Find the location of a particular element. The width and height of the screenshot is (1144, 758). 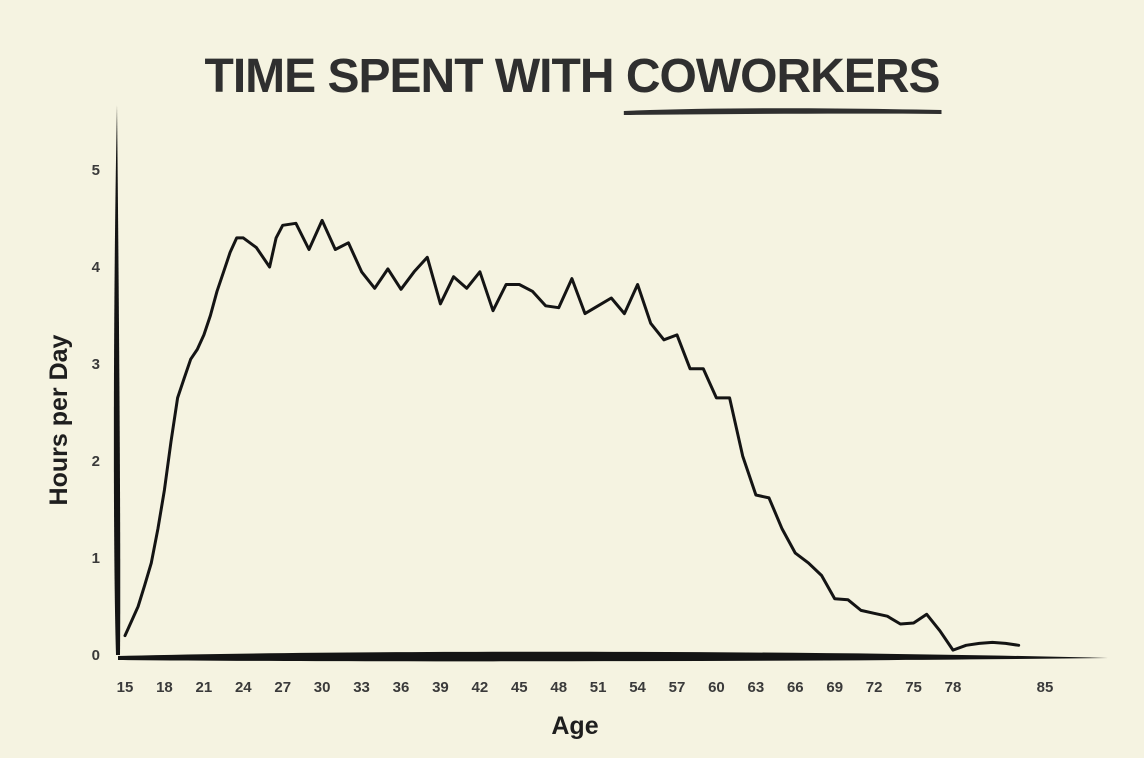

x-tick-label: 33 is located at coordinates (361, 687).